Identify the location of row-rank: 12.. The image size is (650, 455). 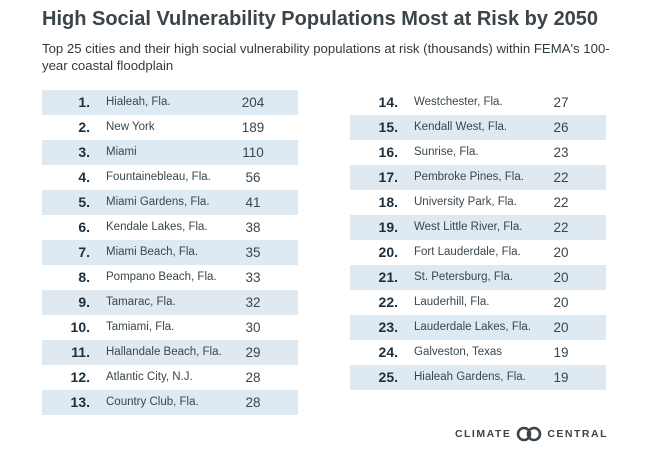
(80, 377).